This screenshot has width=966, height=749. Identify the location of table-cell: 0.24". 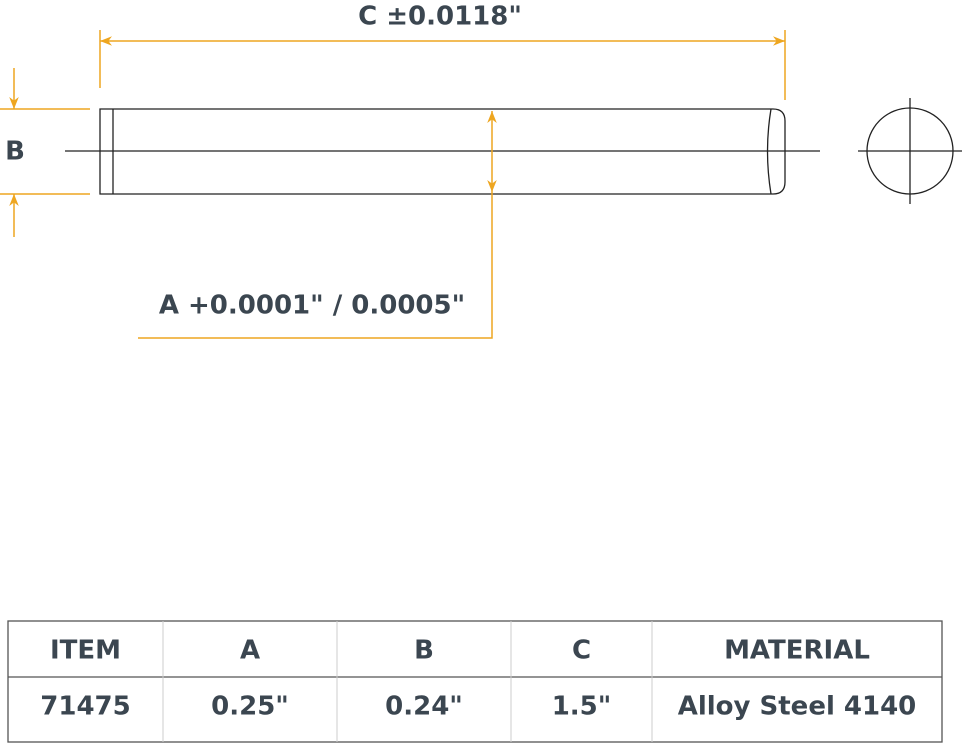
(424, 707).